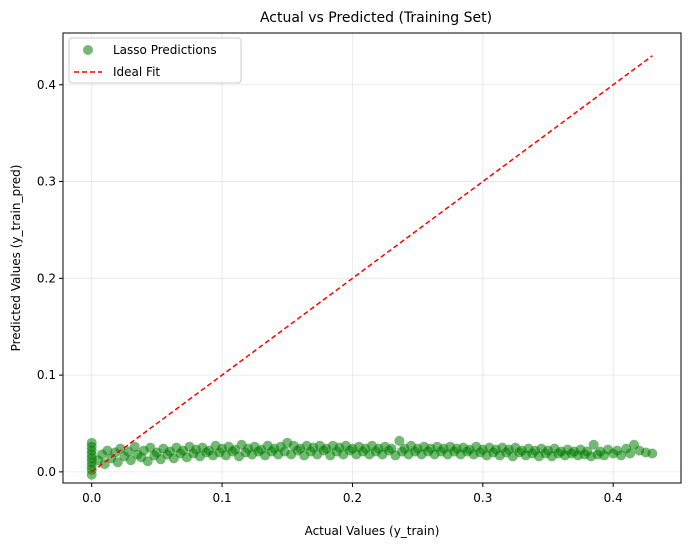  Describe the element at coordinates (46, 278) in the screenshot. I see `y-tick-label: 0.2` at that location.